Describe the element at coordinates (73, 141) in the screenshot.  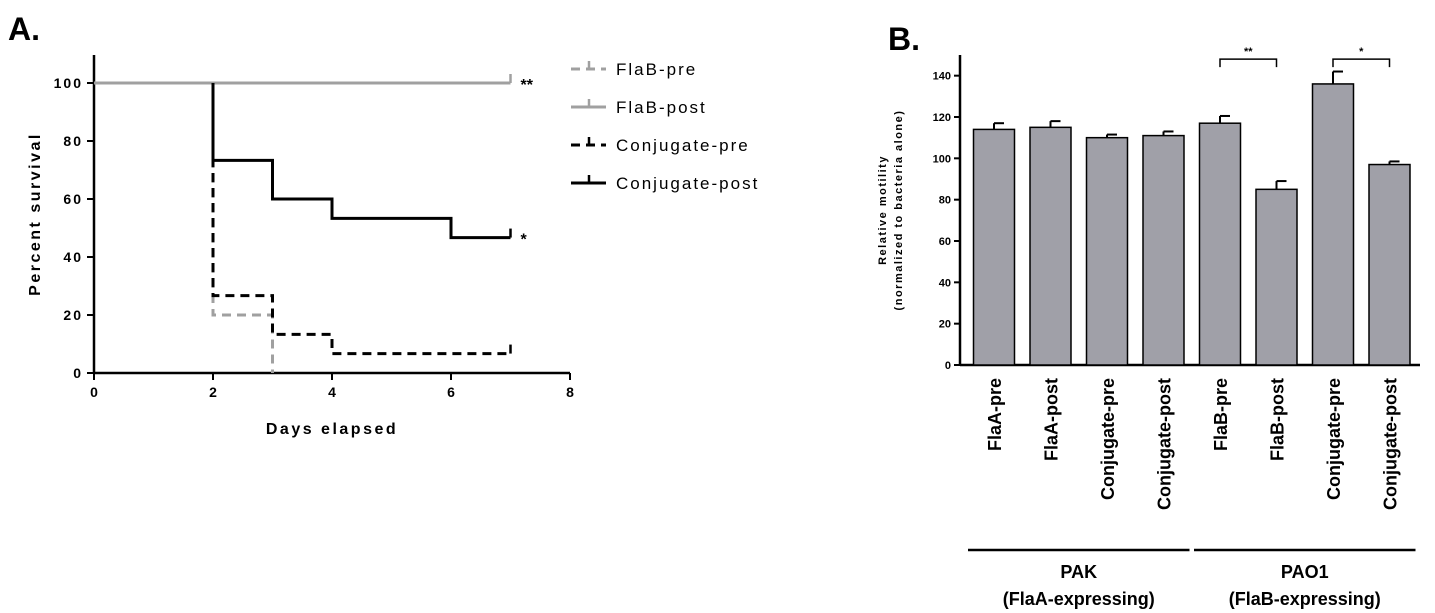
I see `survival-y-tick-label: 80` at that location.